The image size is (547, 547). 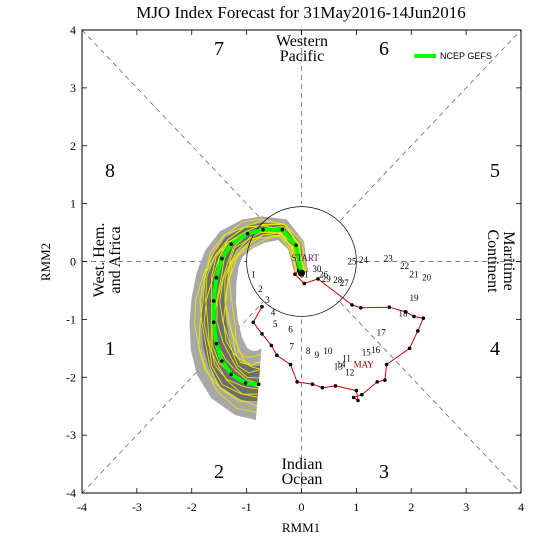 I want to click on phase-label-3: 3, so click(x=384, y=472).